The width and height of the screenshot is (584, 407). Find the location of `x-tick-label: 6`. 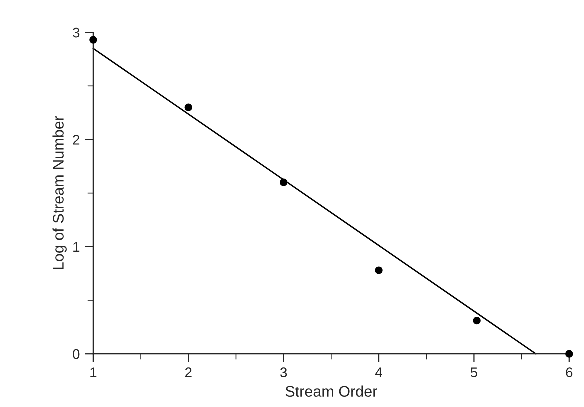

x-tick-label: 6 is located at coordinates (569, 373).